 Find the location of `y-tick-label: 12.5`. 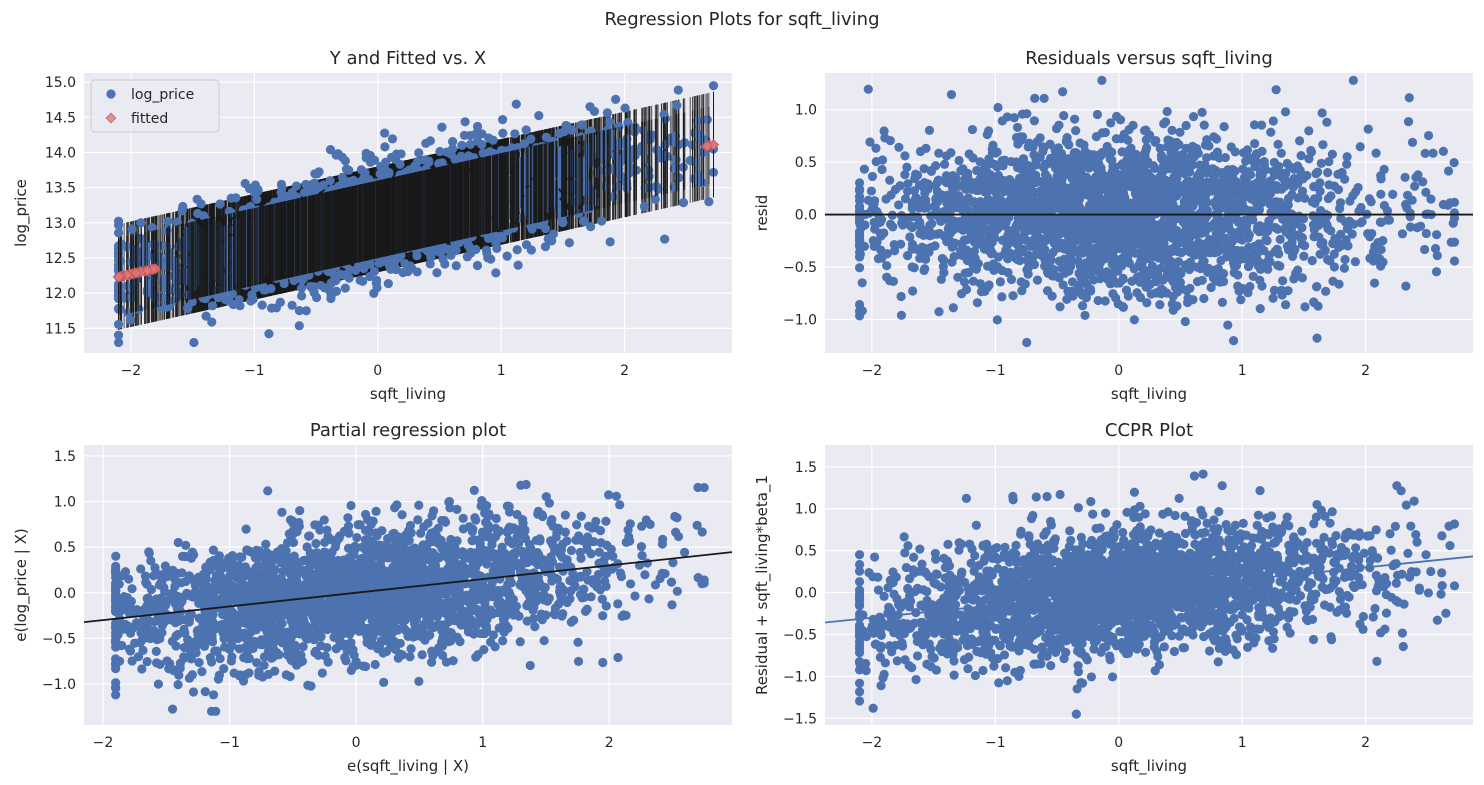

y-tick-label: 12.5 is located at coordinates (60, 259).